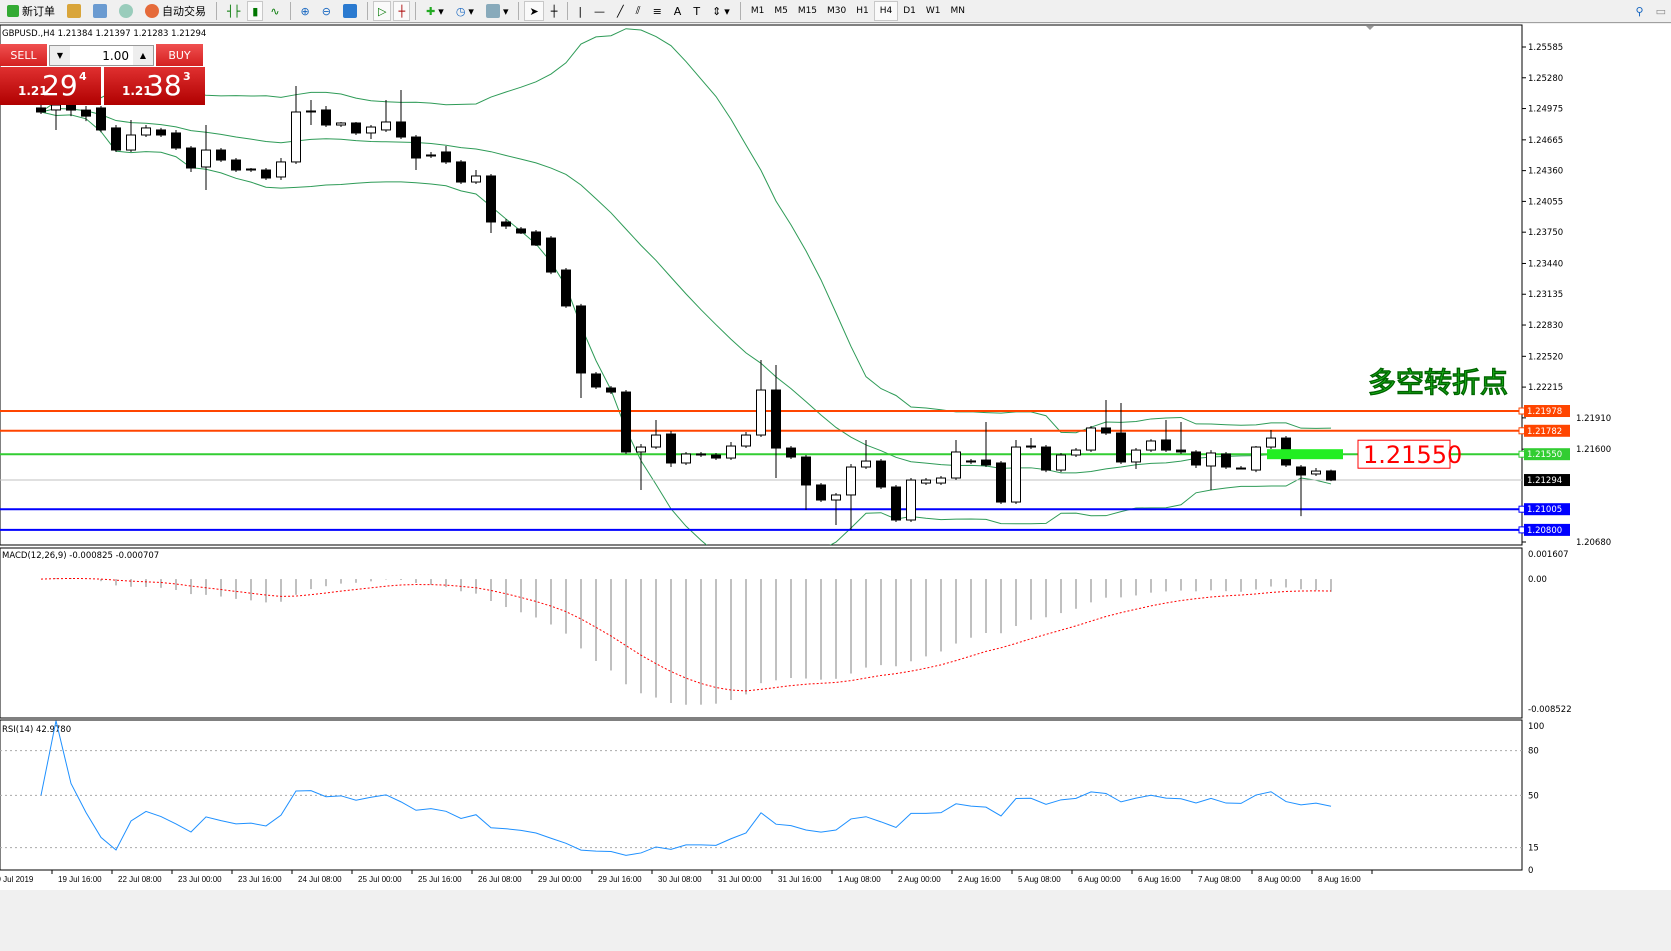 The image size is (1671, 951). Describe the element at coordinates (233, 11) in the screenshot. I see `bar-chart-button: ┤├` at that location.